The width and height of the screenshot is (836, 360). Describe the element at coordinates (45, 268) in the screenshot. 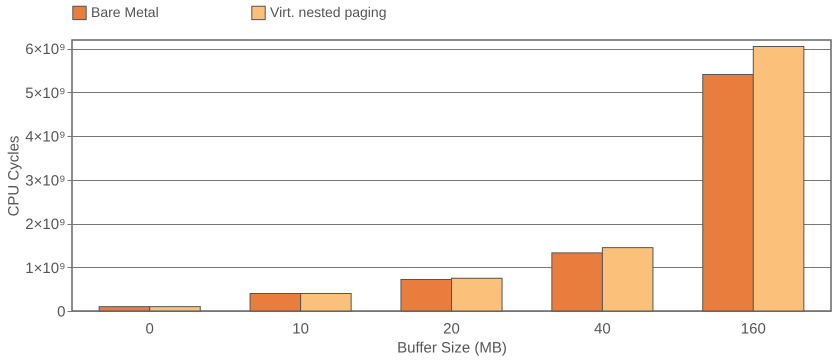

I see `y-tick-label: 1×10⁹` at that location.